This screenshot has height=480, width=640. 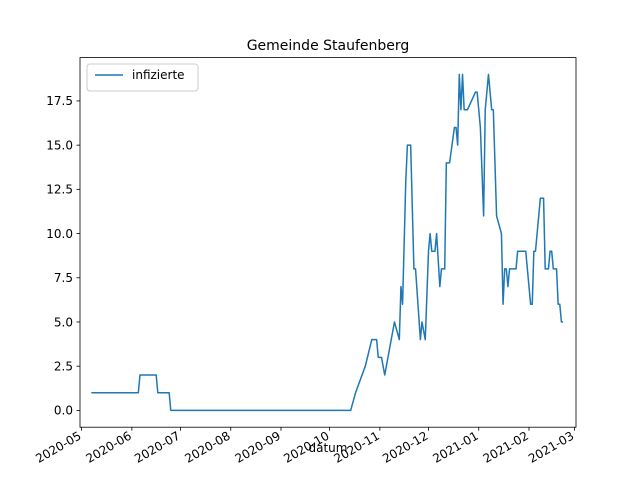 I want to click on legend: infizierte, so click(x=142, y=77).